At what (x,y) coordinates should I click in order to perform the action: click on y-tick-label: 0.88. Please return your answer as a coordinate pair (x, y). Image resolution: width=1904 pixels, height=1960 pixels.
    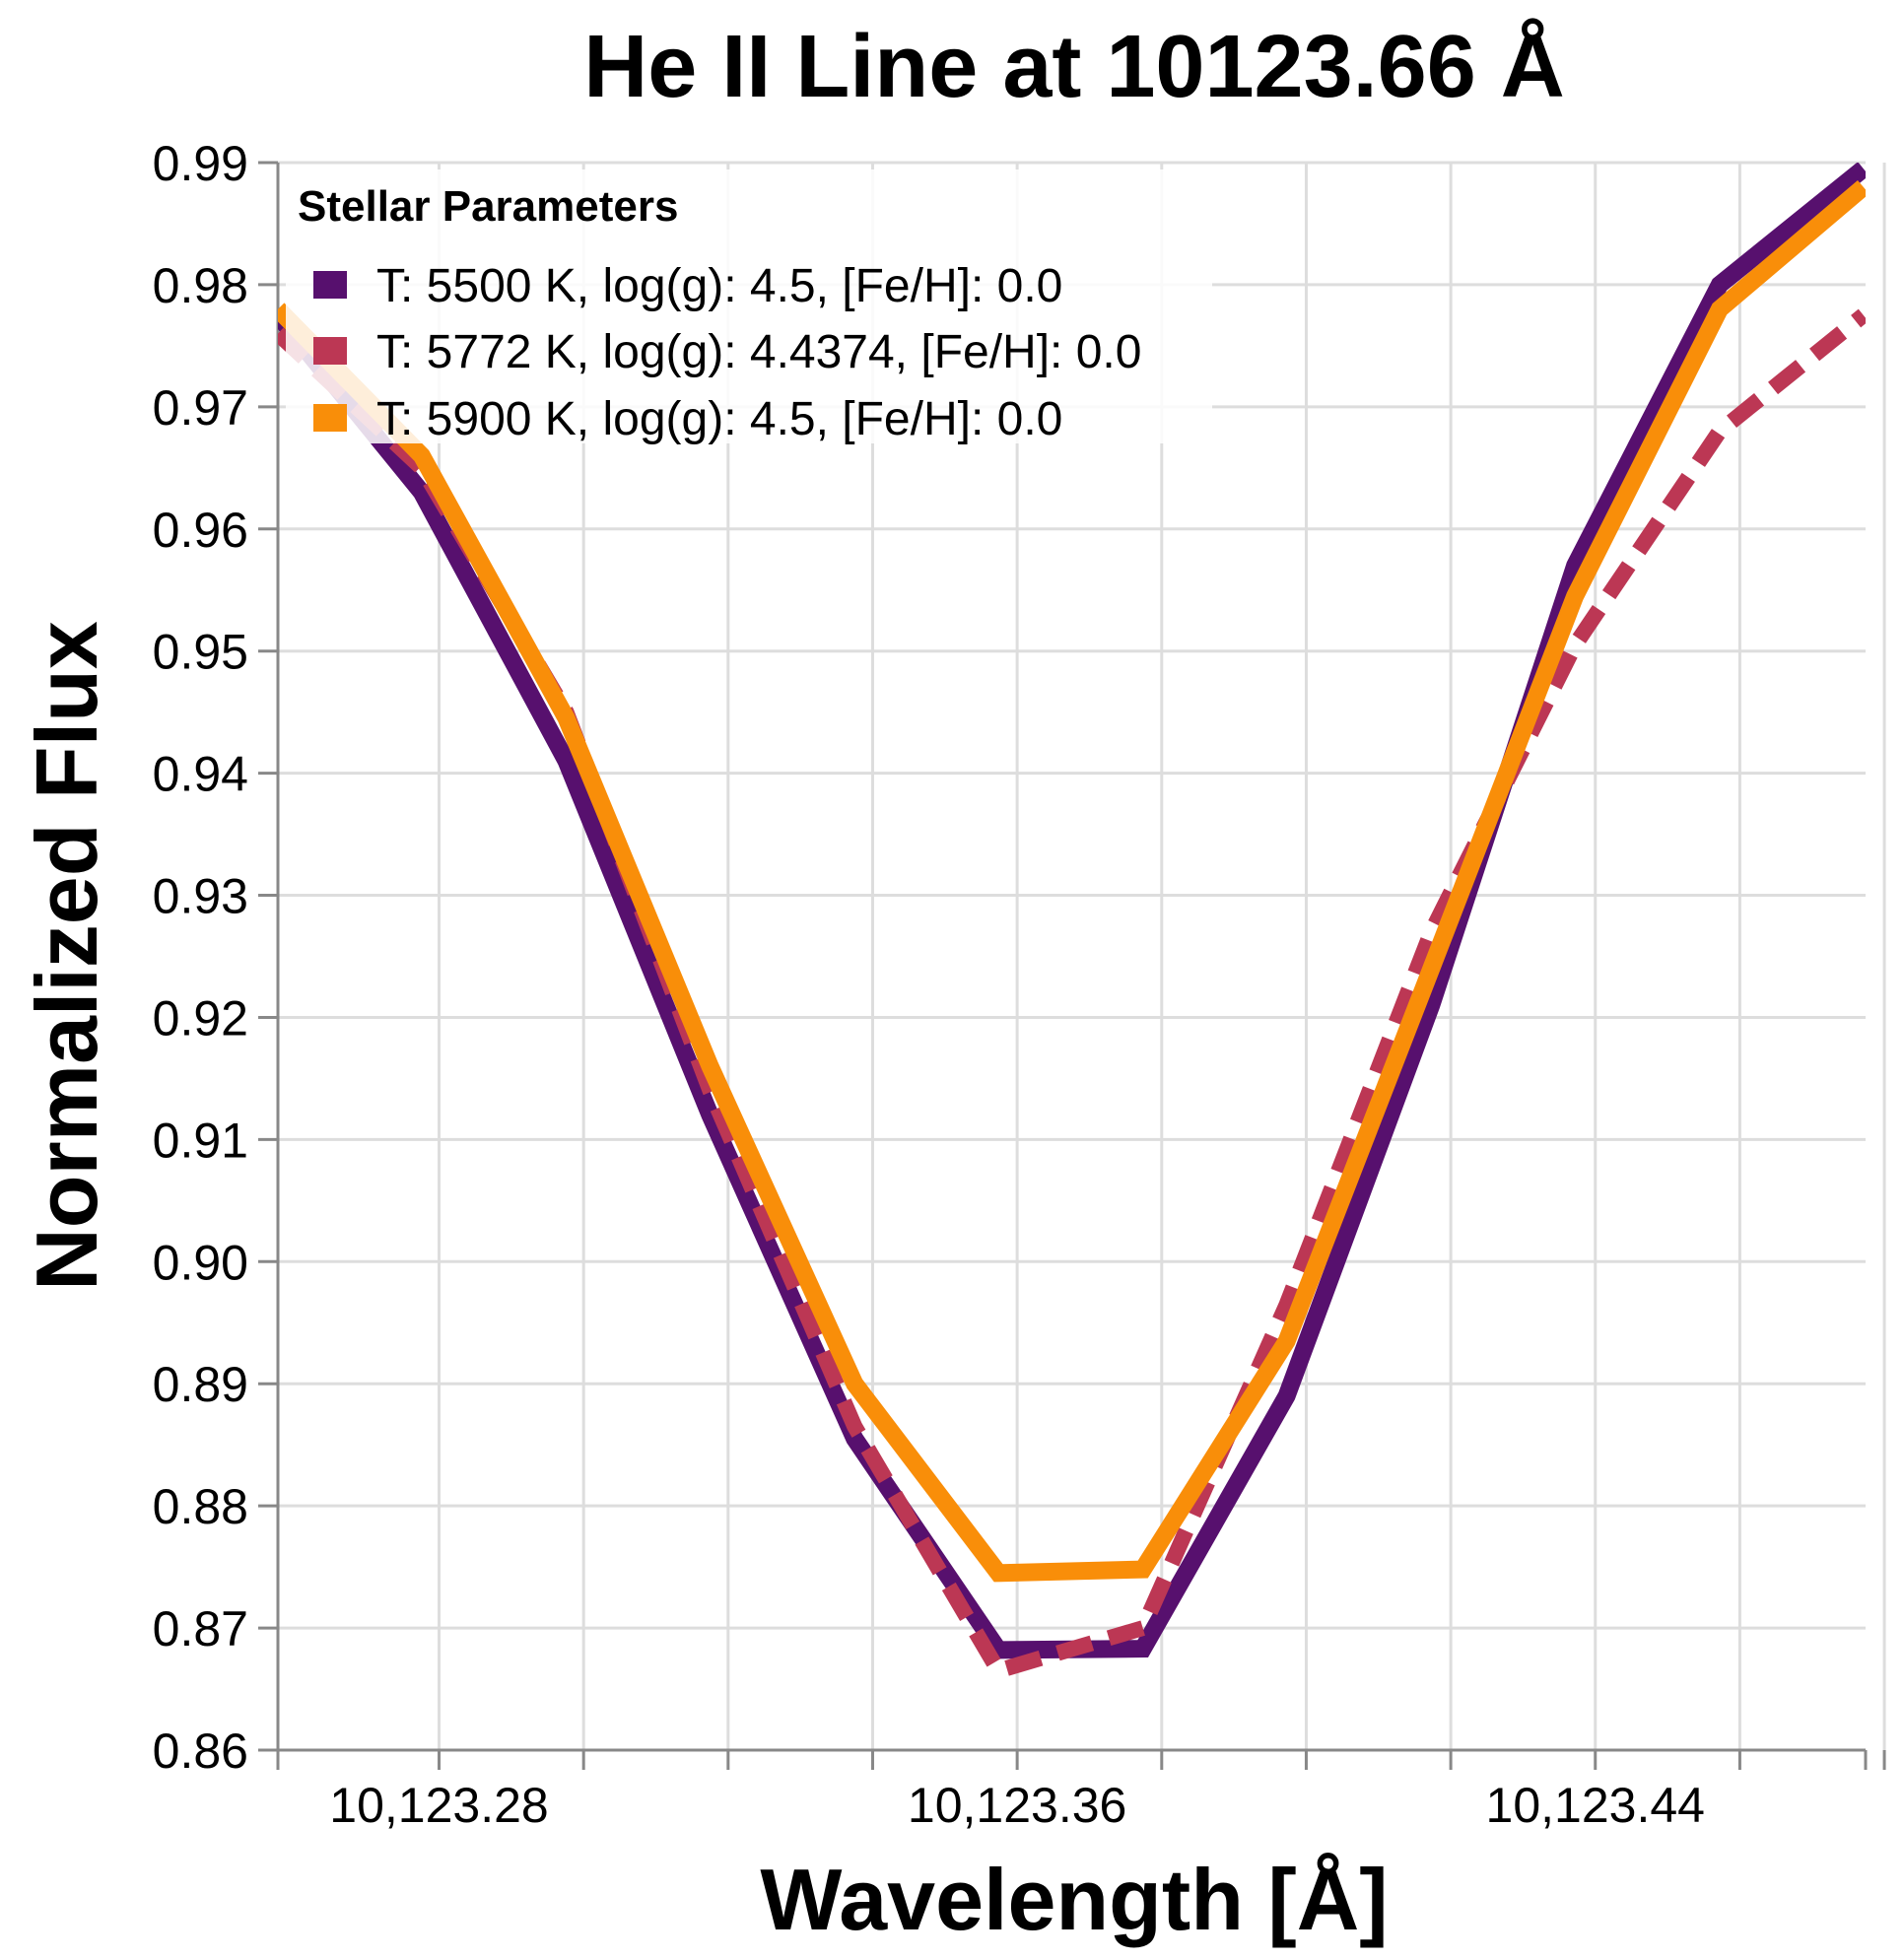
    Looking at the image, I should click on (200, 1506).